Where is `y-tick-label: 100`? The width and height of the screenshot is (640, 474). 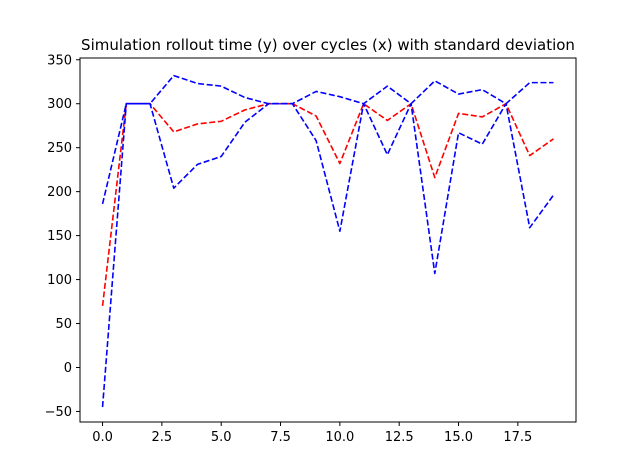 y-tick-label: 100 is located at coordinates (59, 280).